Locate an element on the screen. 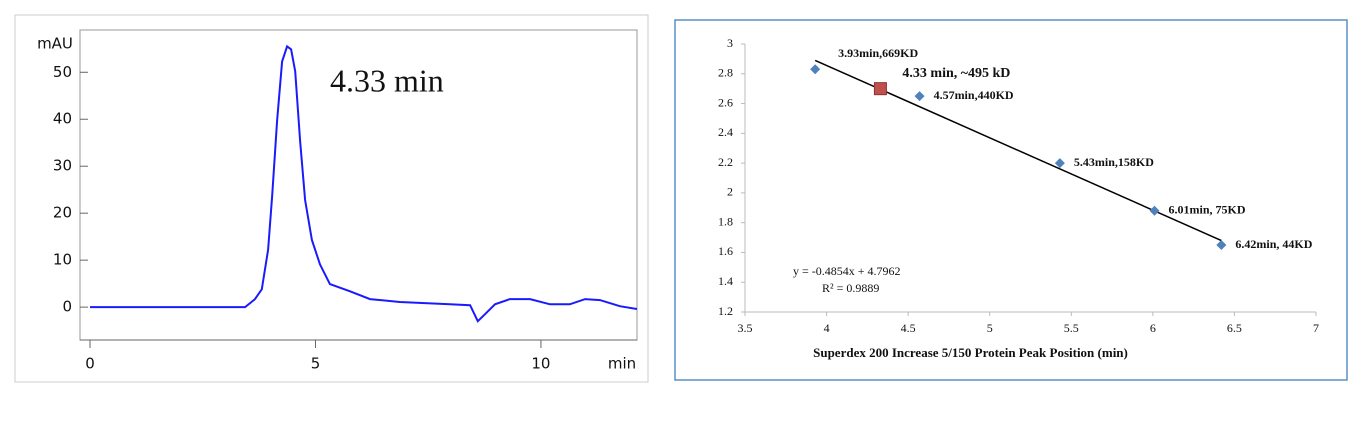  x-tick-label: 0 is located at coordinates (90, 364).